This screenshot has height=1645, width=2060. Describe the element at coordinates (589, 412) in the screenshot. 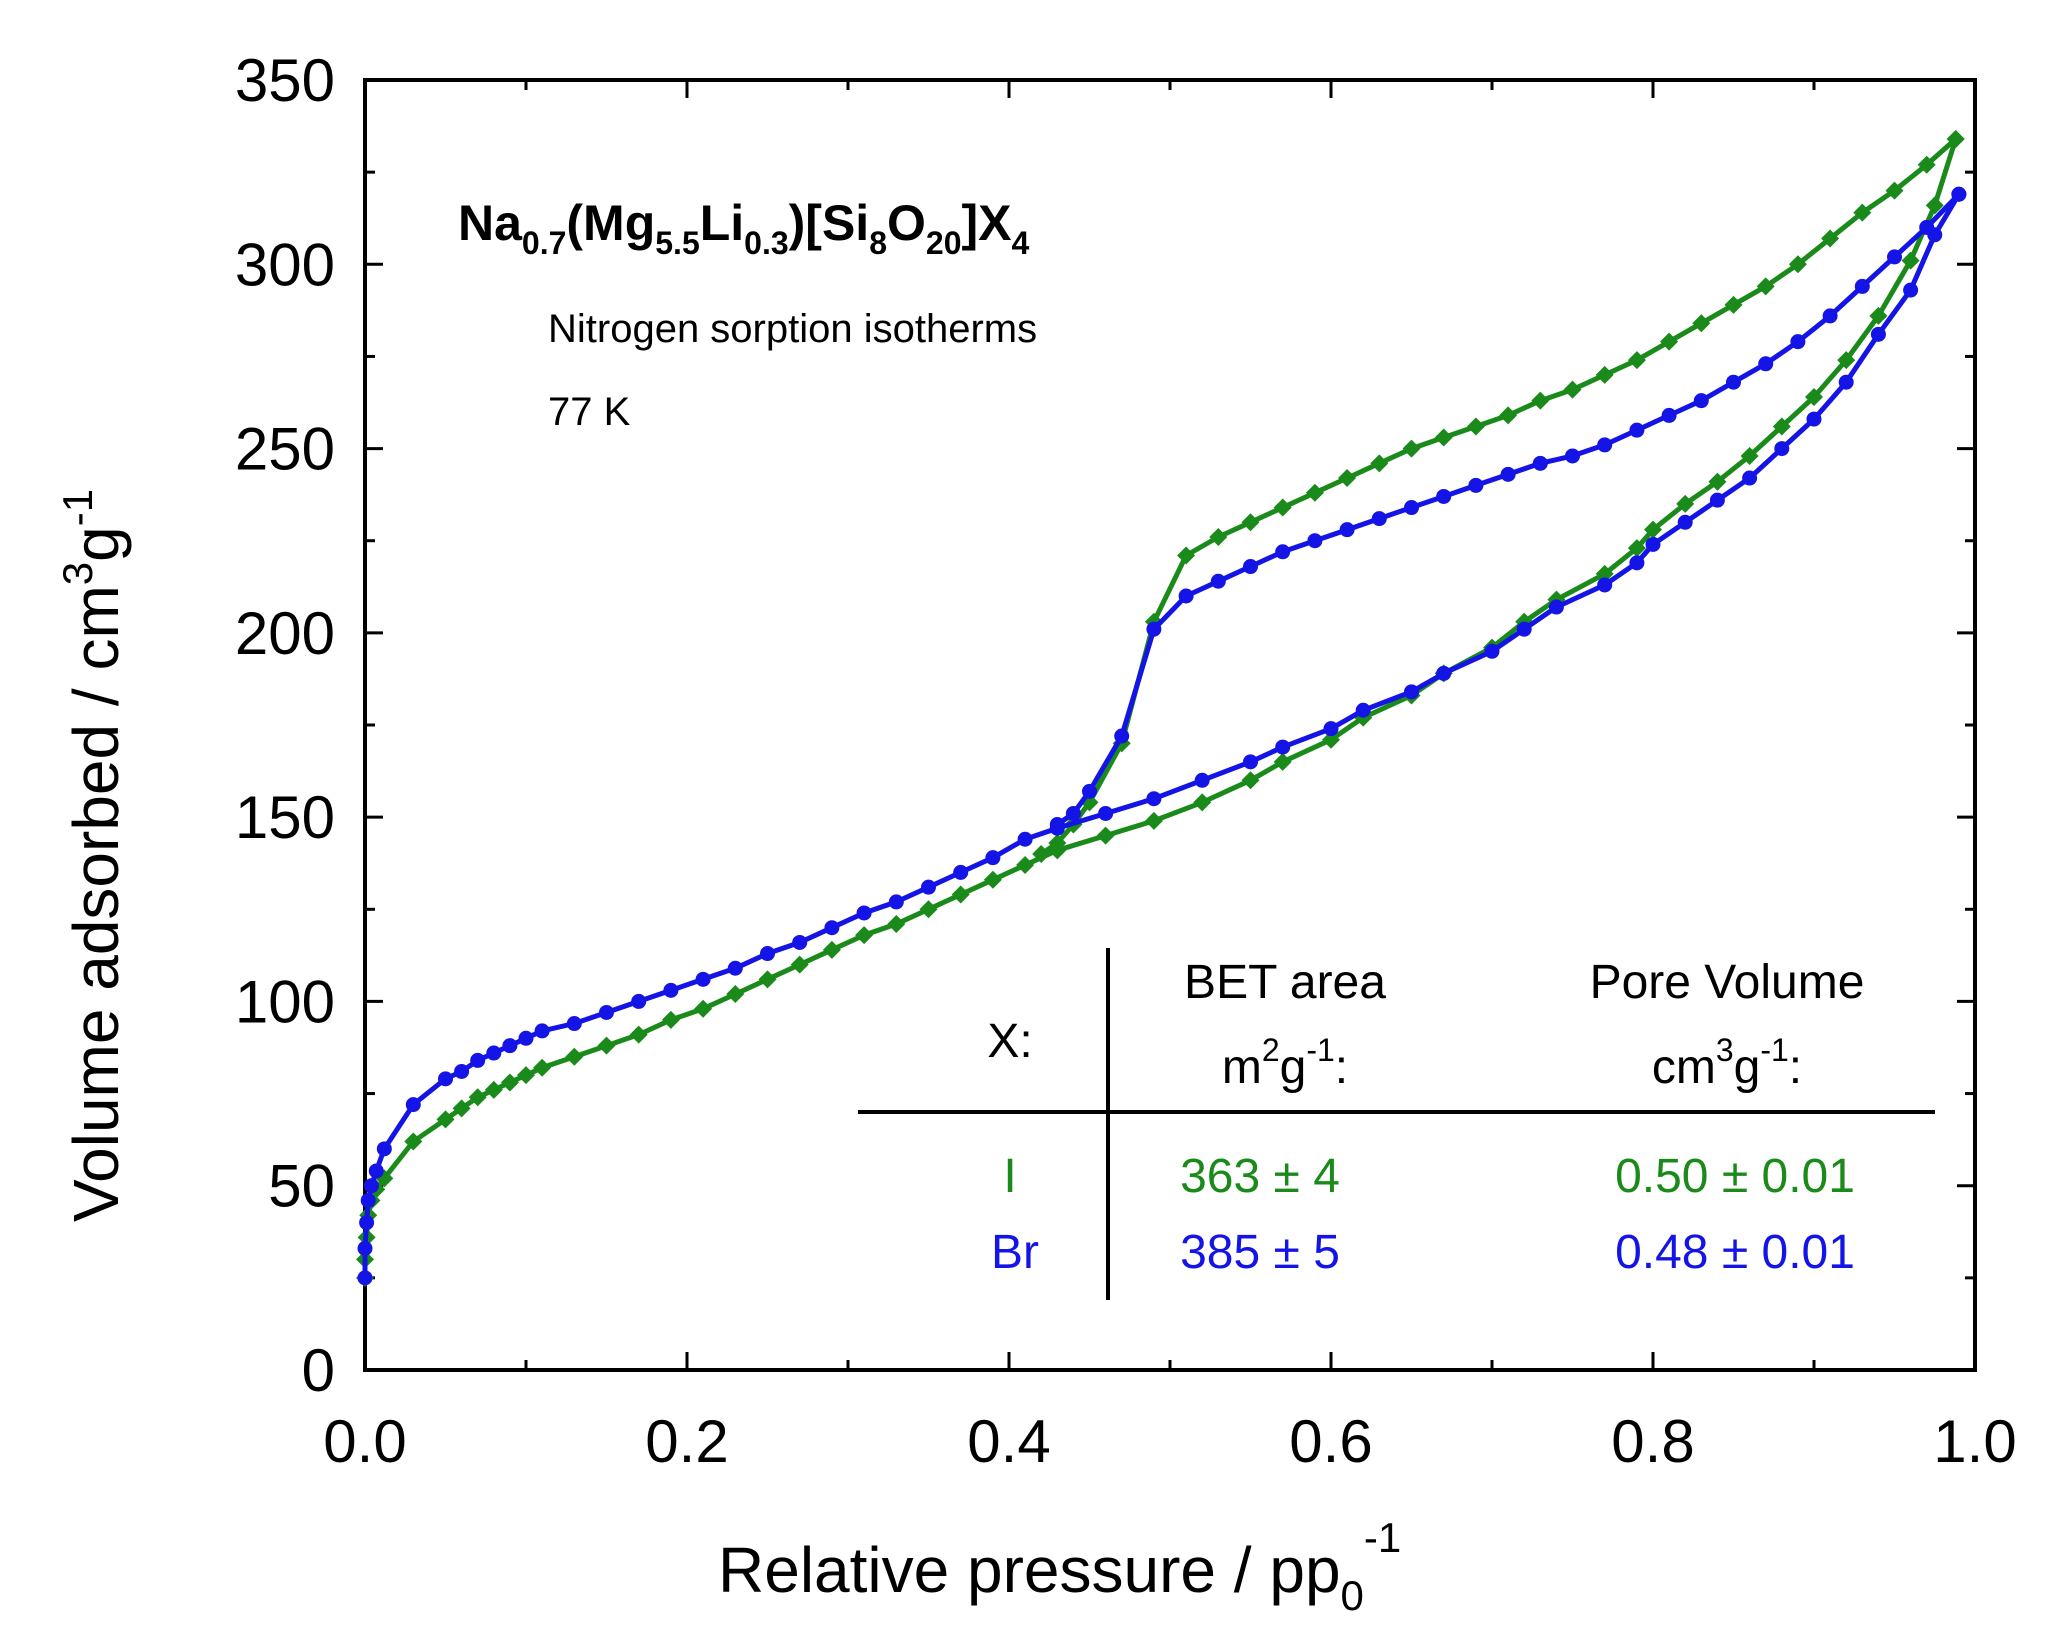

I see `annotation-line2: 77 K` at that location.